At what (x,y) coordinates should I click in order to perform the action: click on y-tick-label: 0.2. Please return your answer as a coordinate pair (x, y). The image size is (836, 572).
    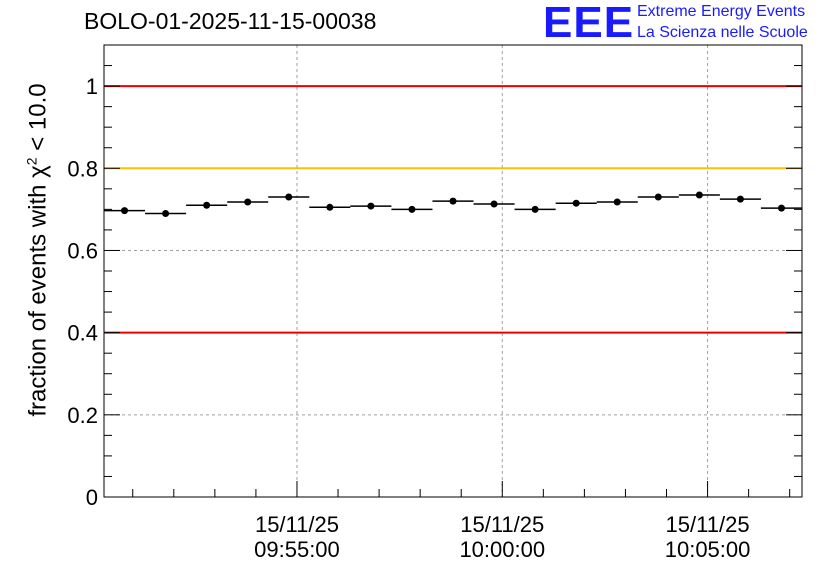
    Looking at the image, I should click on (82, 415).